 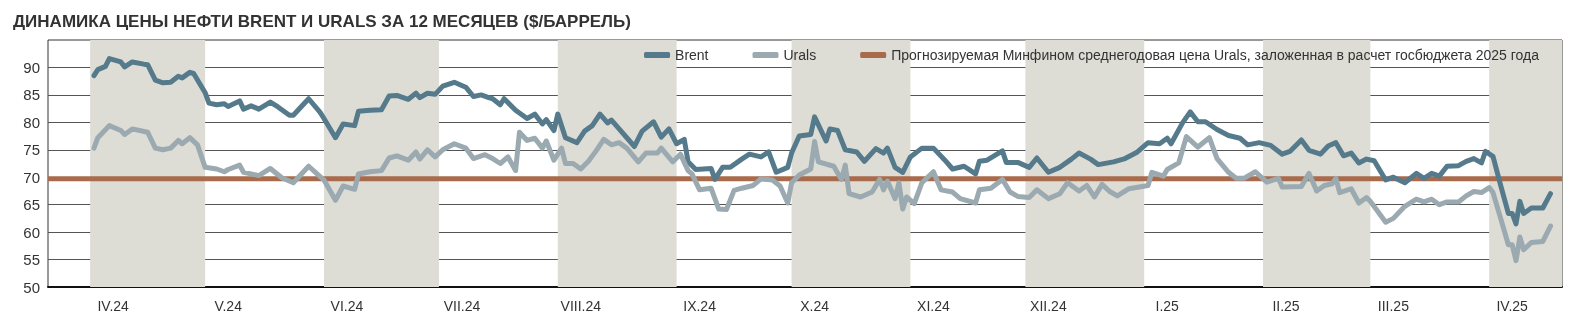 What do you see at coordinates (1512, 306) in the screenshot?
I see `x-tick-label: IV.25` at bounding box center [1512, 306].